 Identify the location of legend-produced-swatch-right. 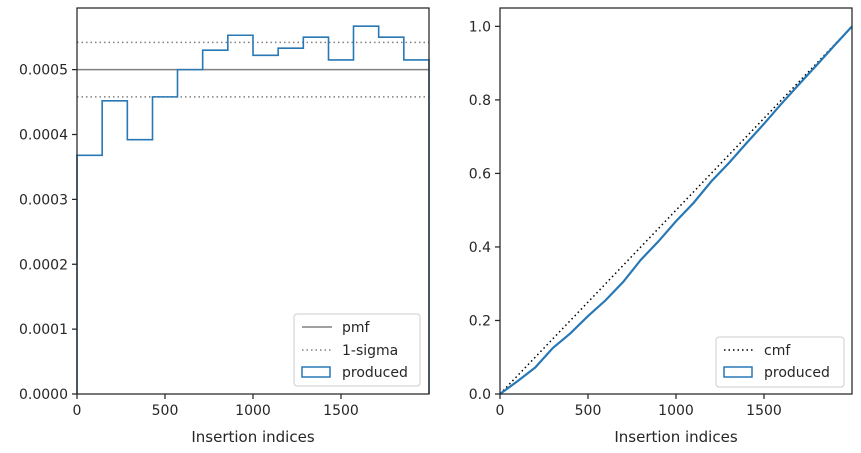
(738, 372).